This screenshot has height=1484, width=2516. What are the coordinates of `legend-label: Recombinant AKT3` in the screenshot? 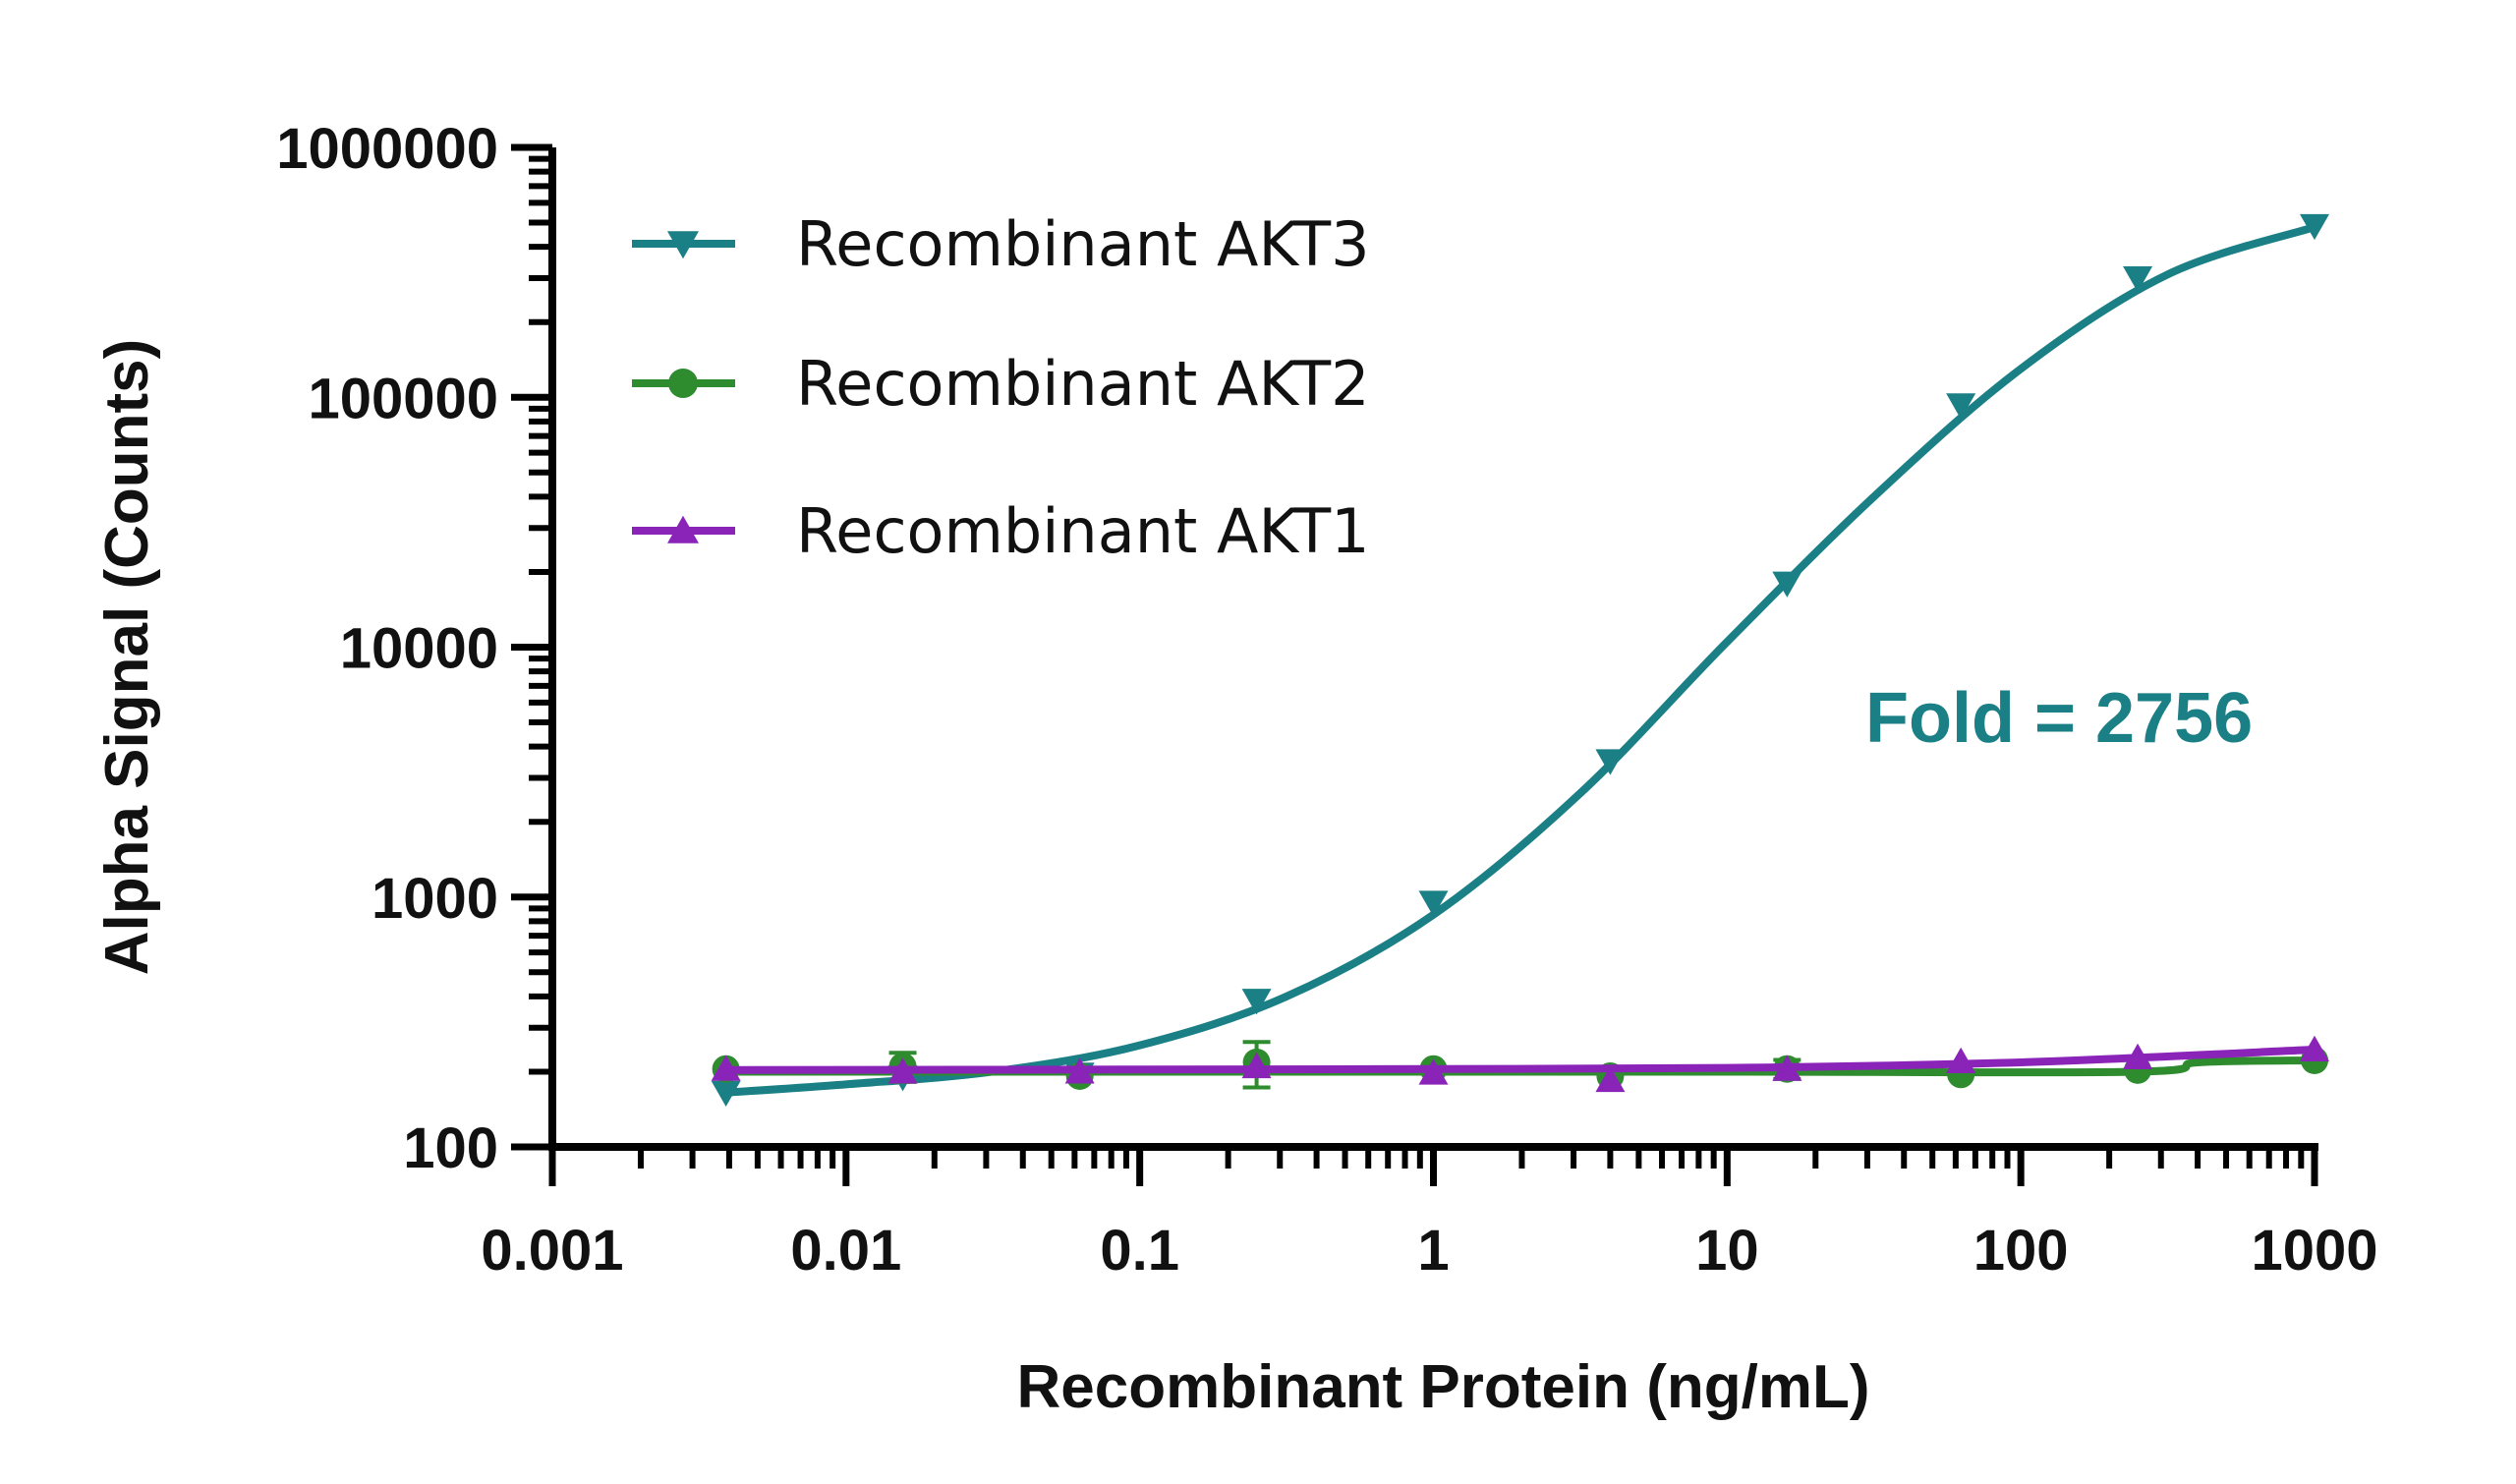 It's located at (1083, 244).